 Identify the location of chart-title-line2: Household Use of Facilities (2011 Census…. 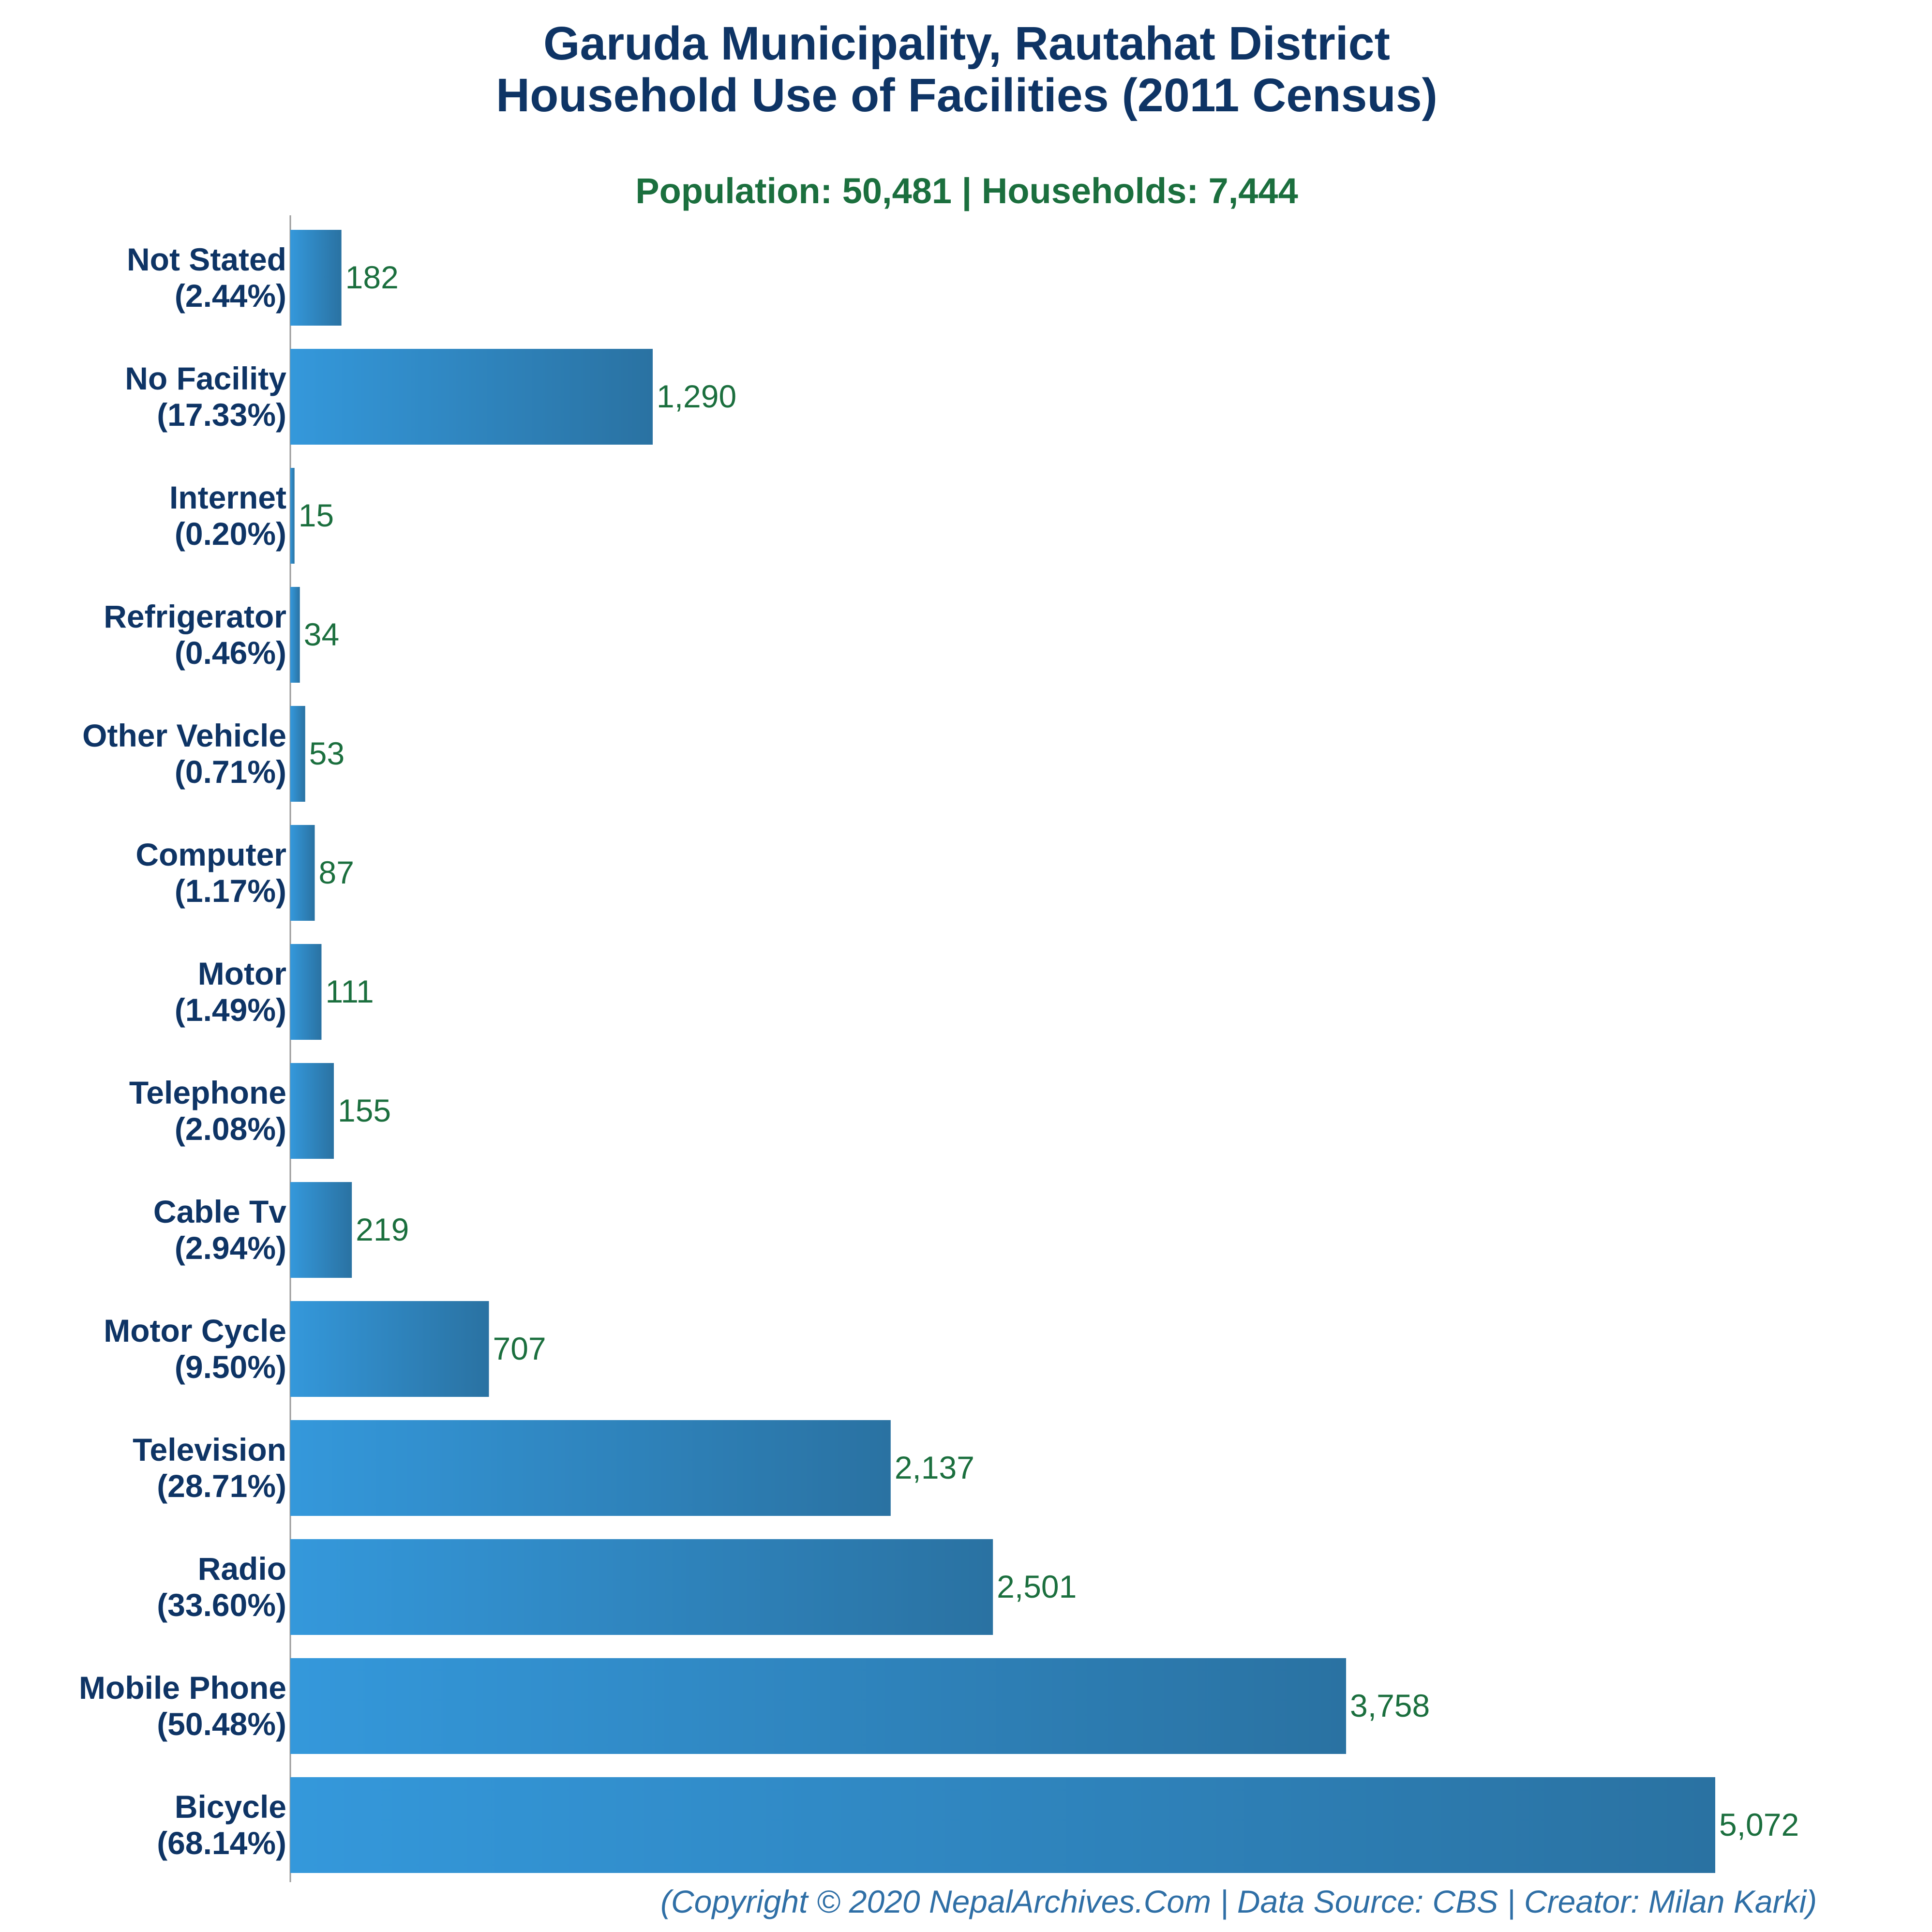
(967, 95).